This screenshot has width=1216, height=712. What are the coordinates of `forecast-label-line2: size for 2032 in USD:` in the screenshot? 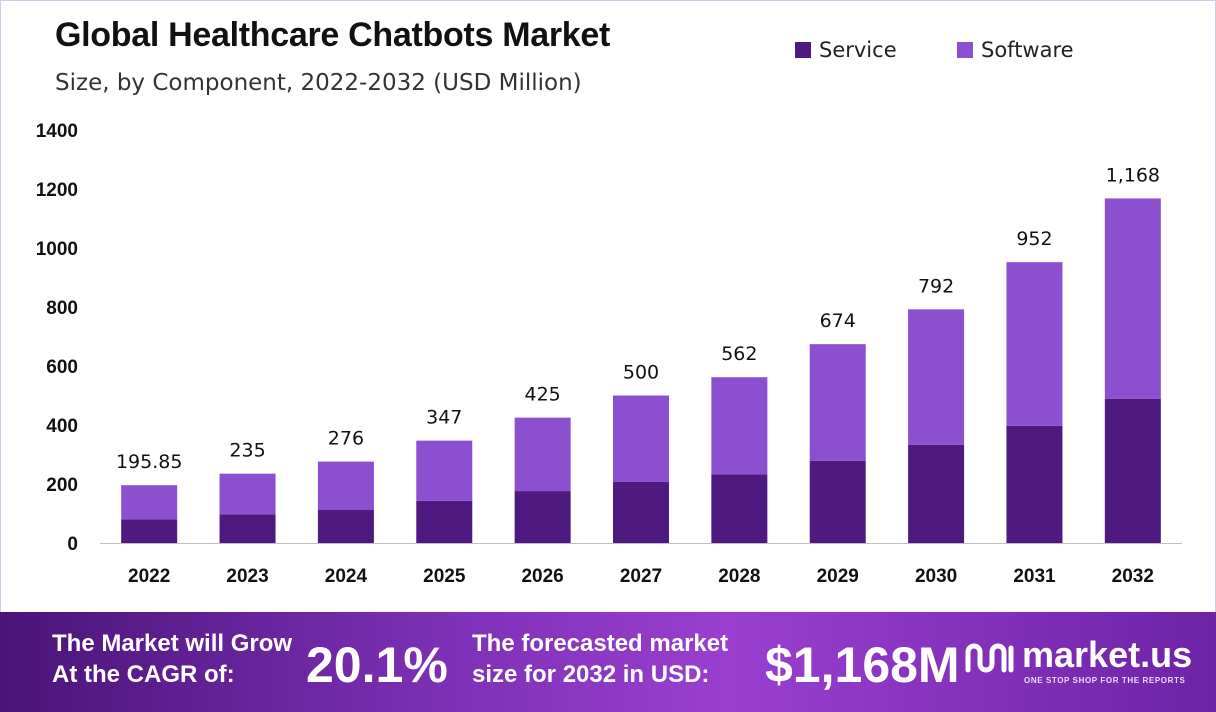 It's located at (591, 674).